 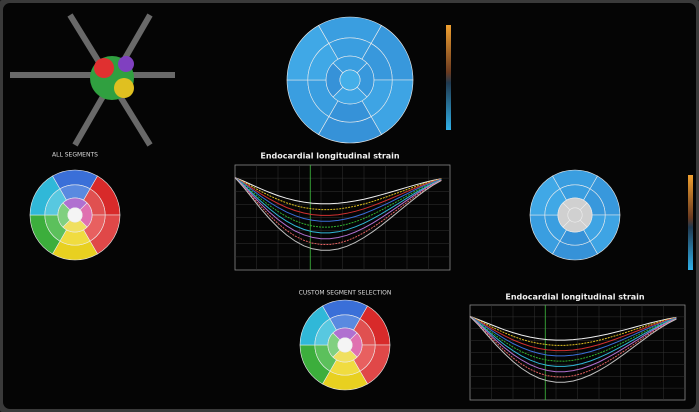 I want to click on 3d-heart-model, so click(x=92, y=80).